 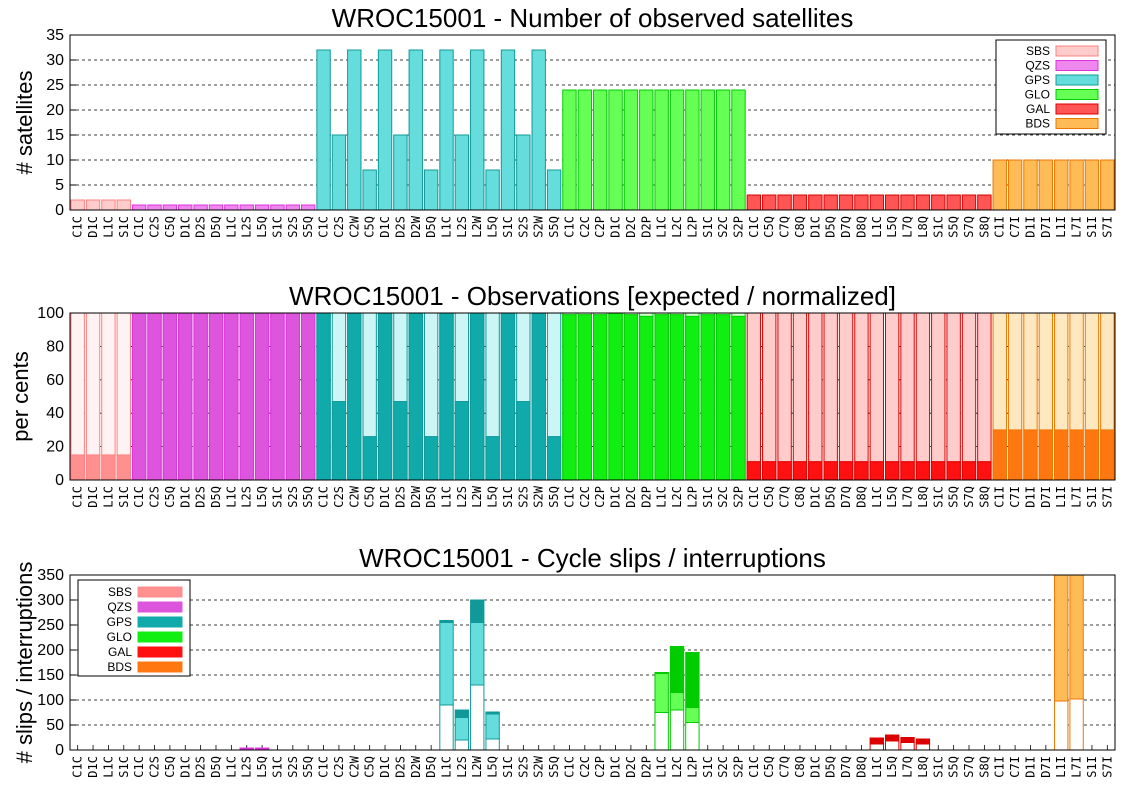 What do you see at coordinates (50, 600) in the screenshot?
I see `y-tick-label: 300` at bounding box center [50, 600].